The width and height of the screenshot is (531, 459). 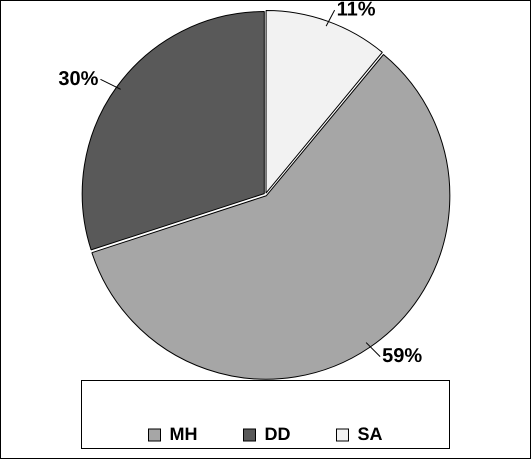 I want to click on data-label: 59%, so click(x=402, y=356).